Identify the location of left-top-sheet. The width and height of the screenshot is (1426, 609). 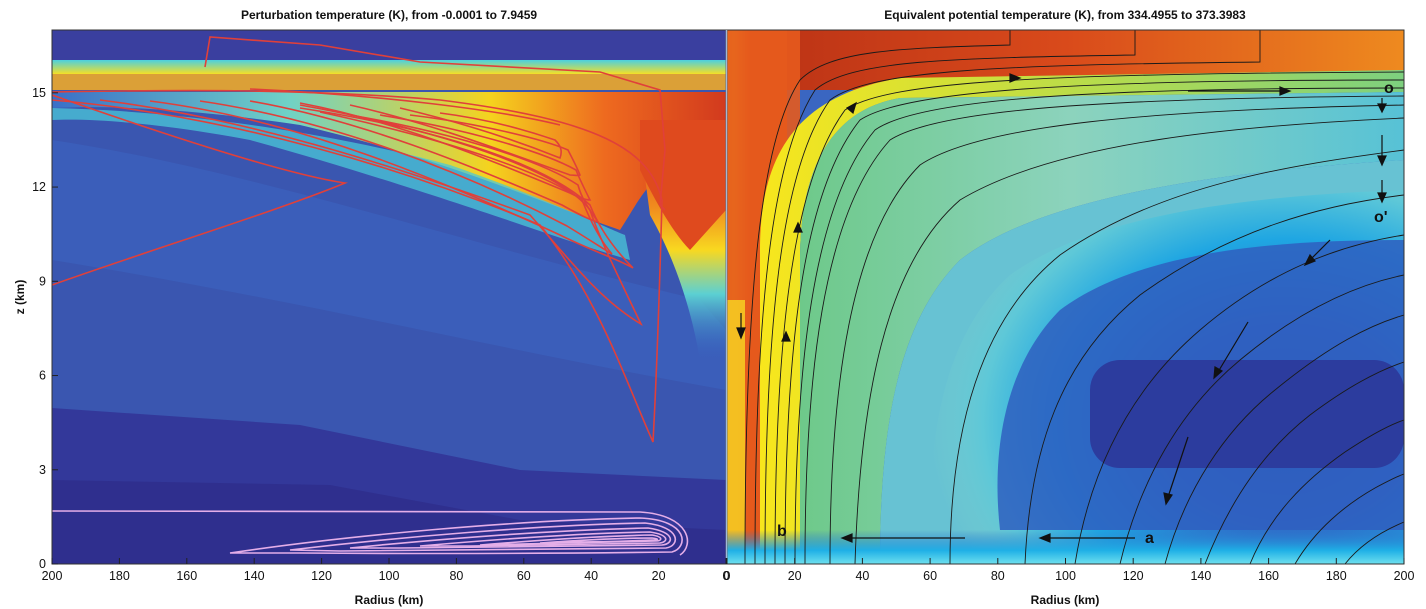
(389, 67).